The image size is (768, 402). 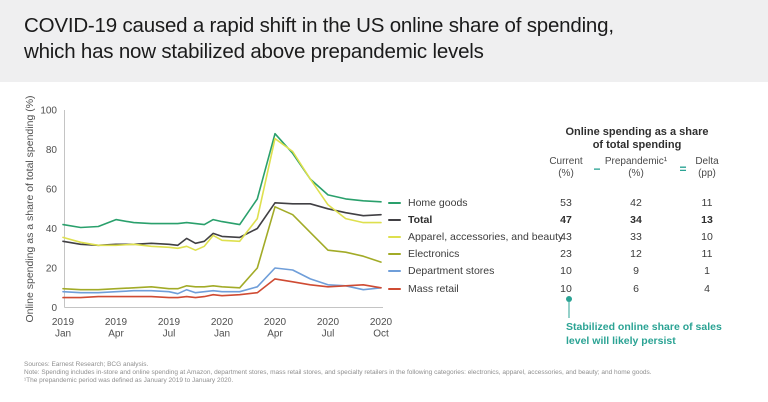 What do you see at coordinates (475, 288) in the screenshot?
I see `legend-item-mass-retail: Mass retail` at bounding box center [475, 288].